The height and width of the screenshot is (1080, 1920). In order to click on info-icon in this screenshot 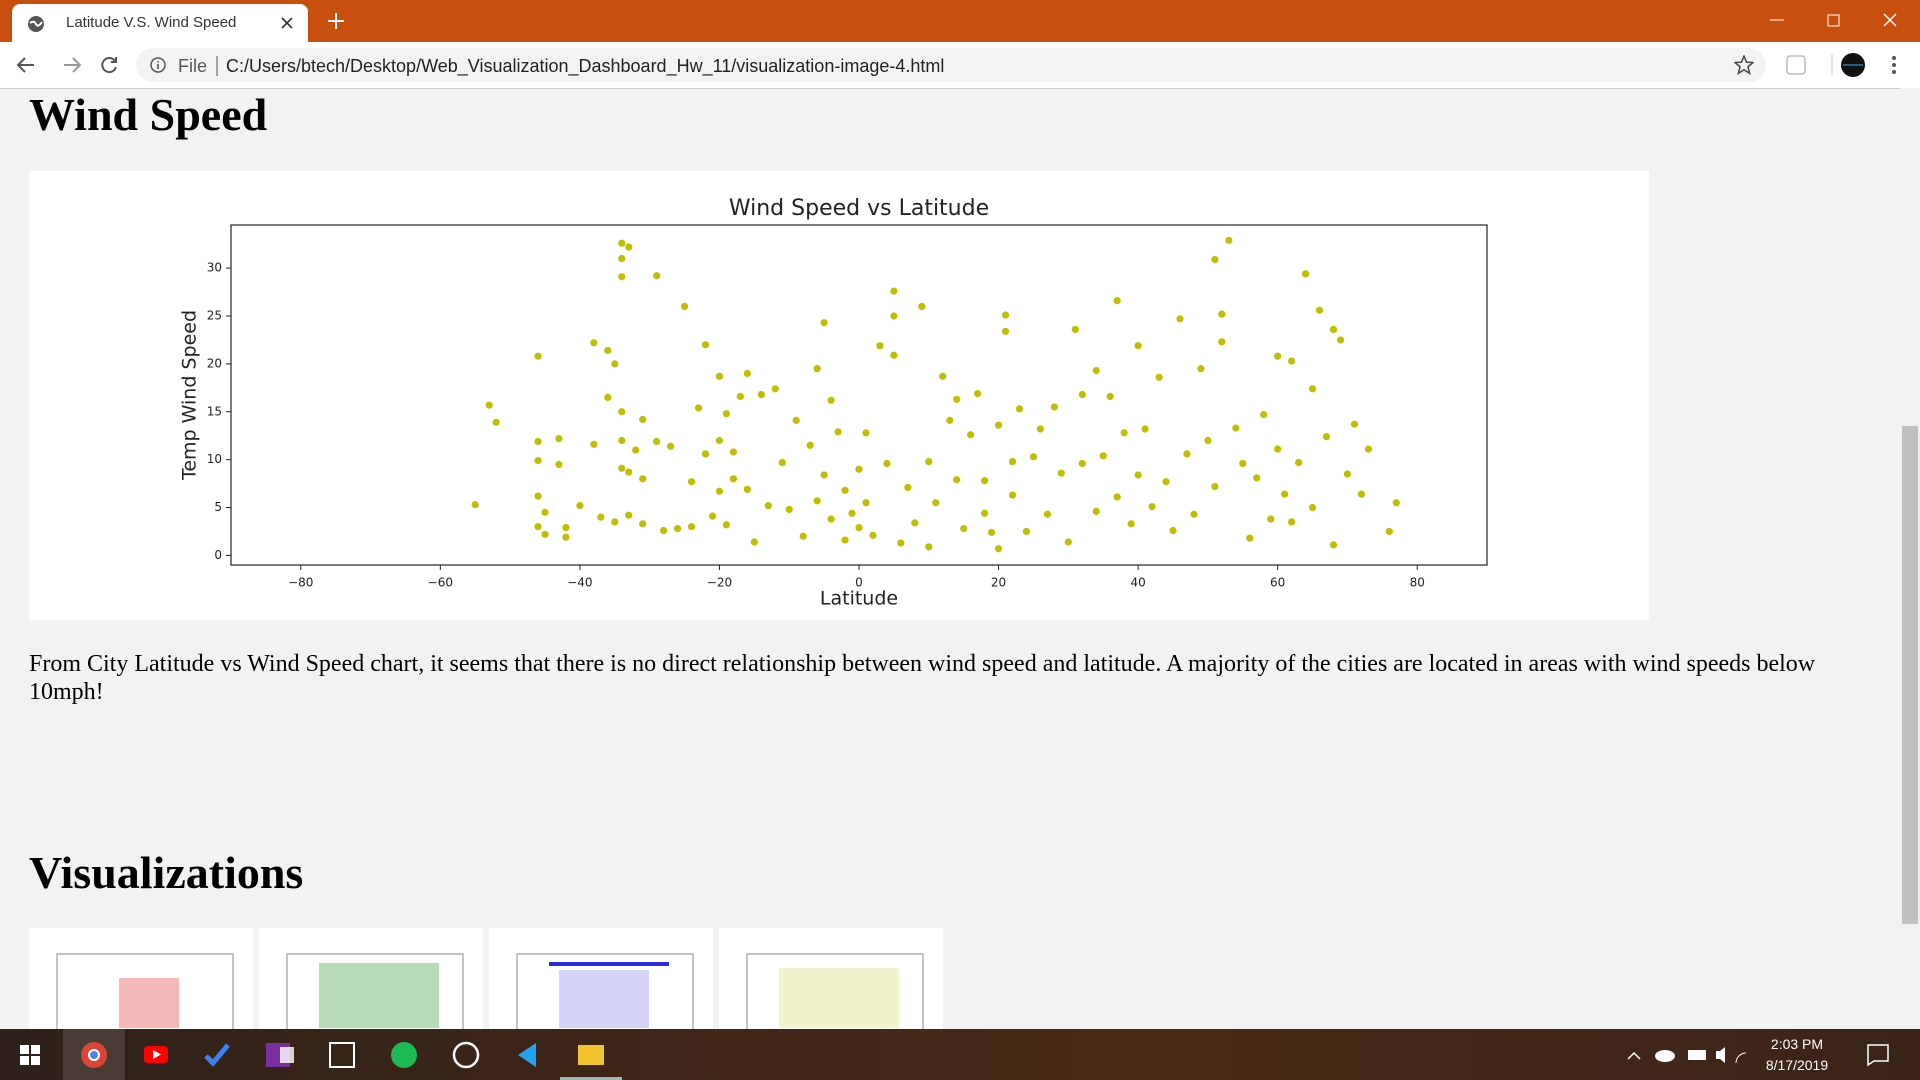, I will do `click(158, 65)`.